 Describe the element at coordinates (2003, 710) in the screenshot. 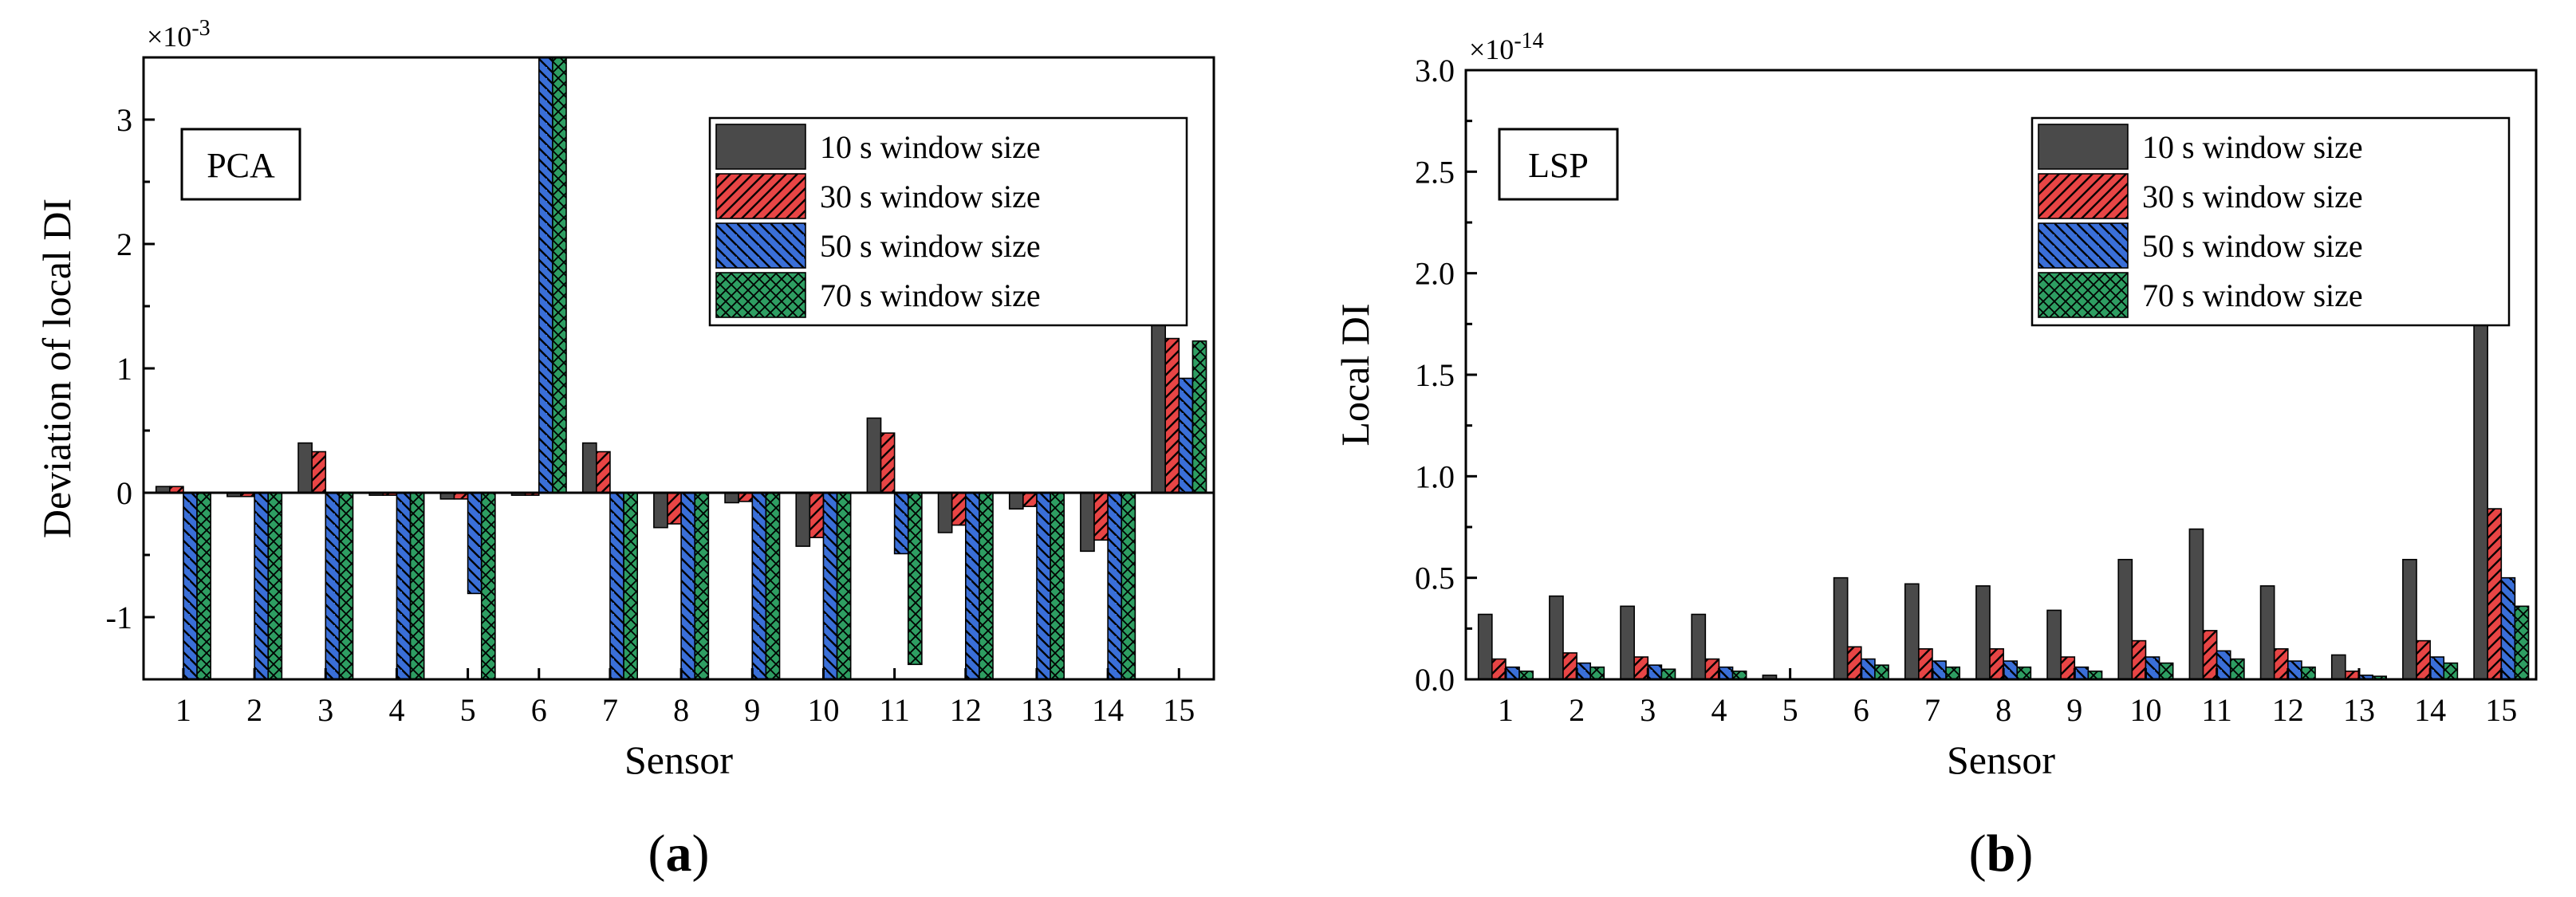

I see `xtick-label-b-8: 8` at that location.